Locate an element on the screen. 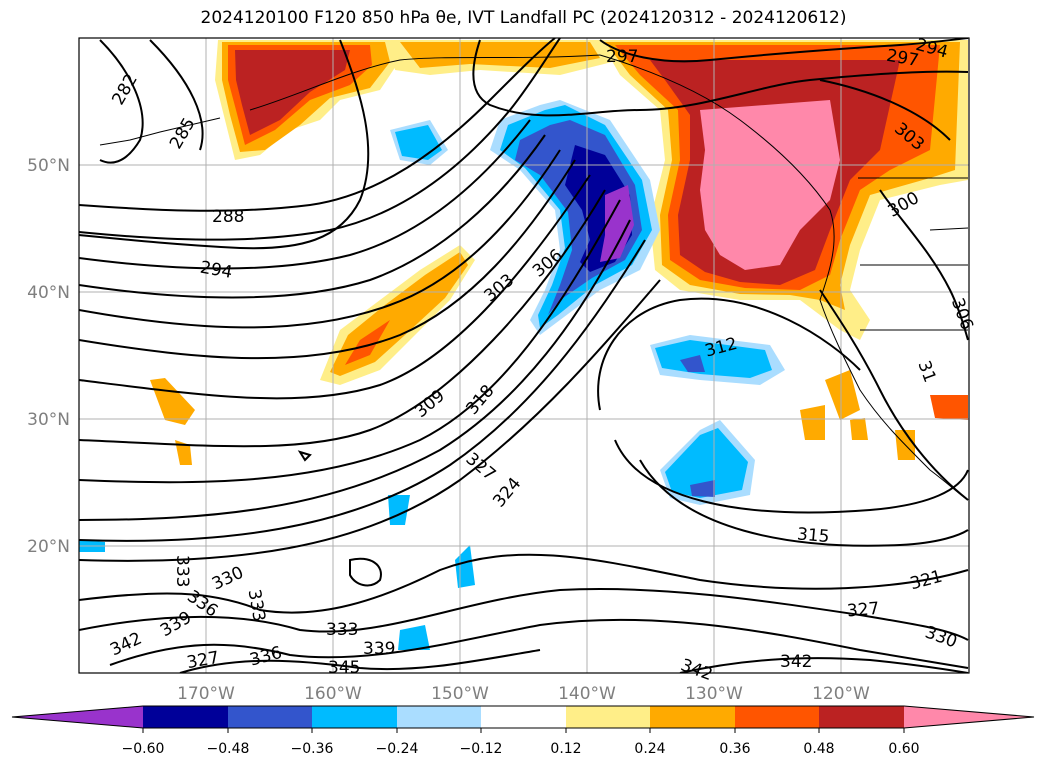 Image resolution: width=1047 pixels, height=767 pixels. contour-label: 318 is located at coordinates (480, 400).